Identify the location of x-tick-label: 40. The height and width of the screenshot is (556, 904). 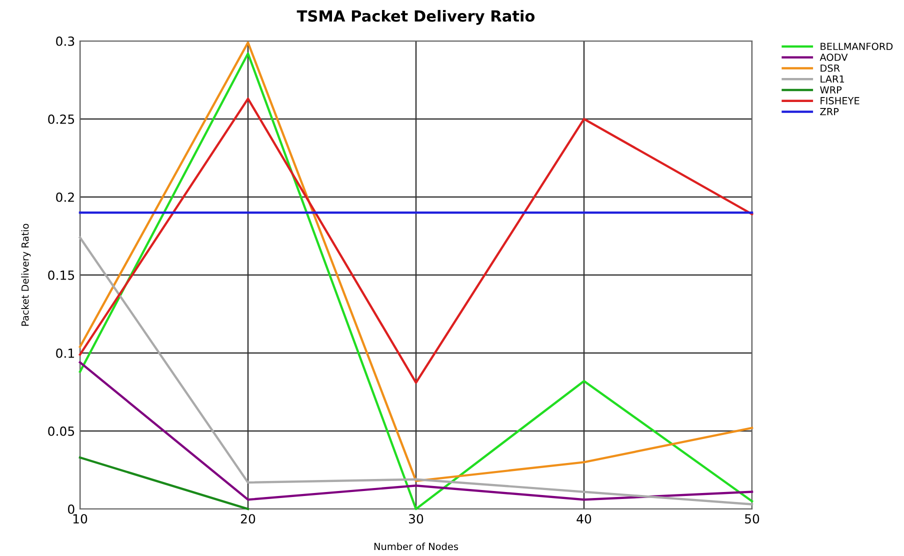
(584, 519).